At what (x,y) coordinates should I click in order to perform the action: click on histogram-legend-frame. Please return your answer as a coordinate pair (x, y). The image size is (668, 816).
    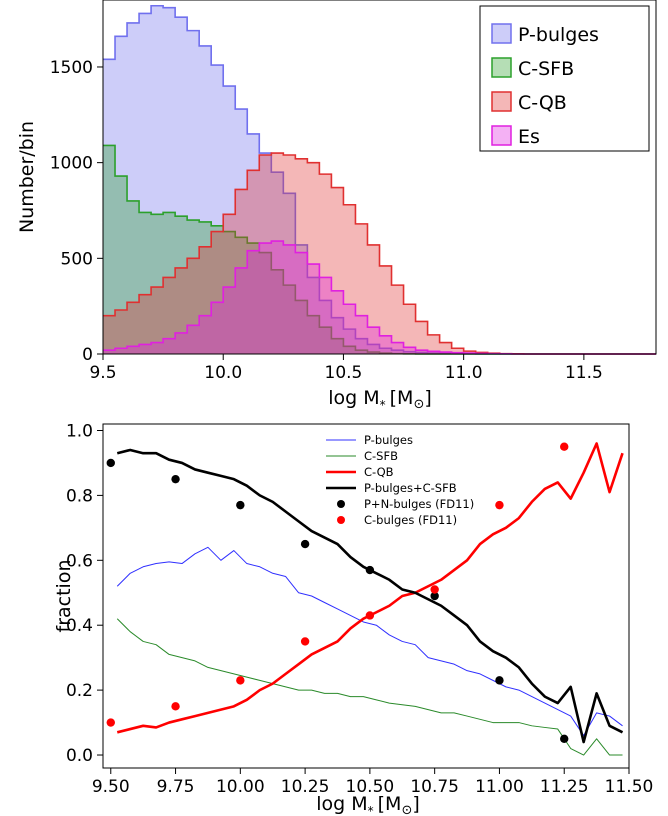
    Looking at the image, I should click on (564, 78).